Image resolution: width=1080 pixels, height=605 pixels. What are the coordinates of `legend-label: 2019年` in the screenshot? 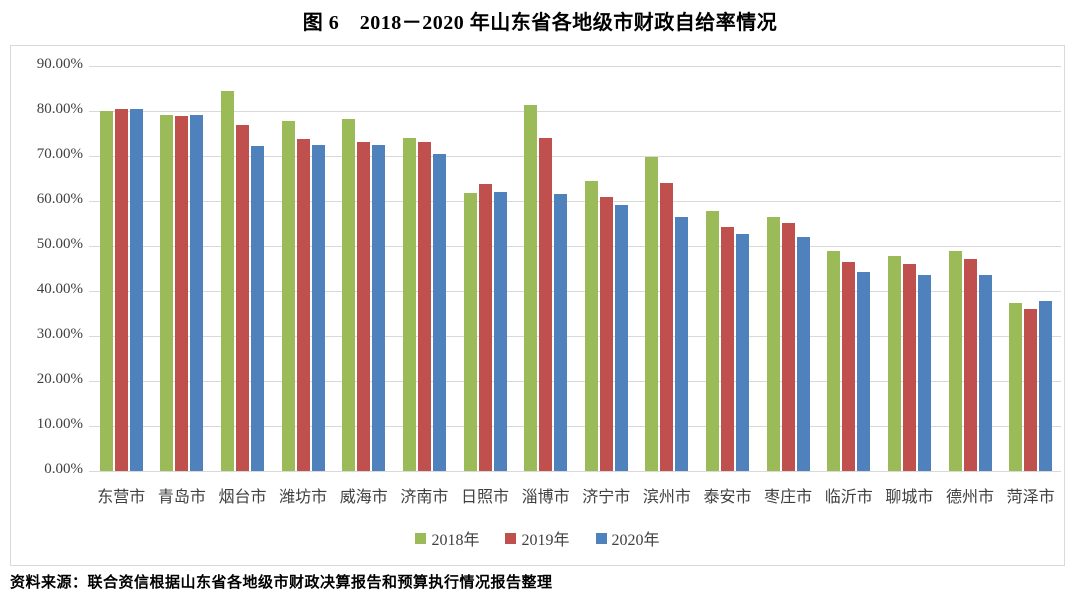 It's located at (545, 540).